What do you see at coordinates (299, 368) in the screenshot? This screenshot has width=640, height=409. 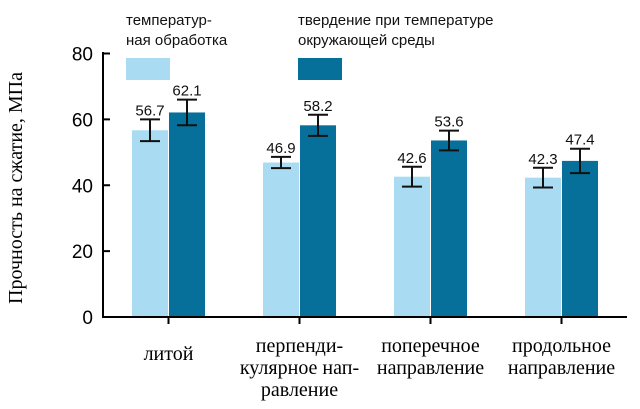 I see `x-tick-label-2: перпенди-кулярное нап-равление` at bounding box center [299, 368].